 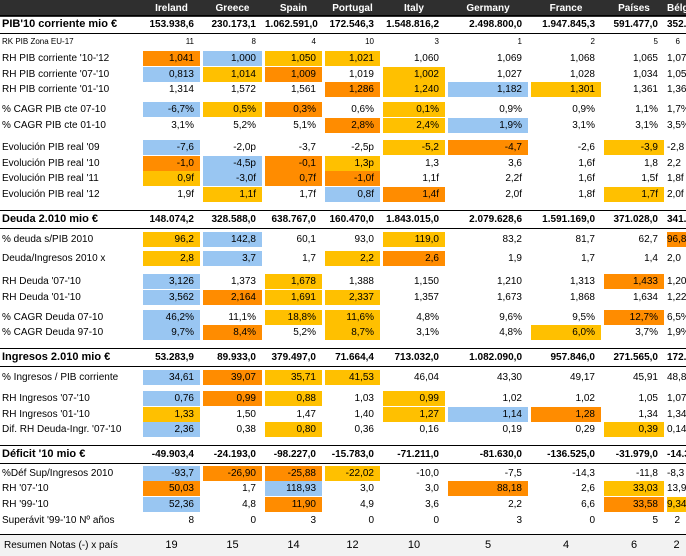 What do you see at coordinates (171, 147) in the screenshot?
I see `data-cell: -7,6` at bounding box center [171, 147].